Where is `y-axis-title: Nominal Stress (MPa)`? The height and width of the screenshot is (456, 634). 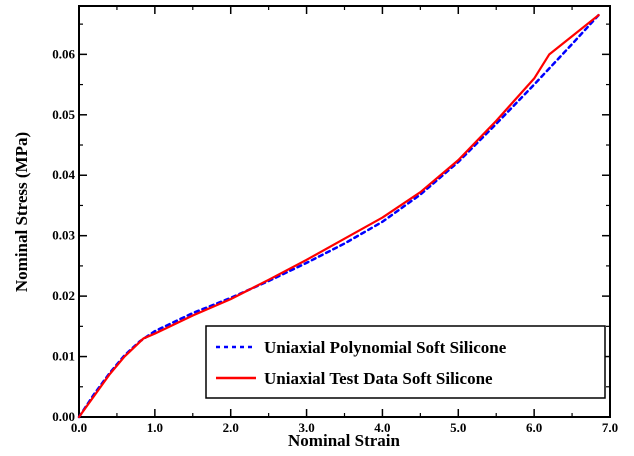 y-axis-title: Nominal Stress (MPa) is located at coordinates (21, 212).